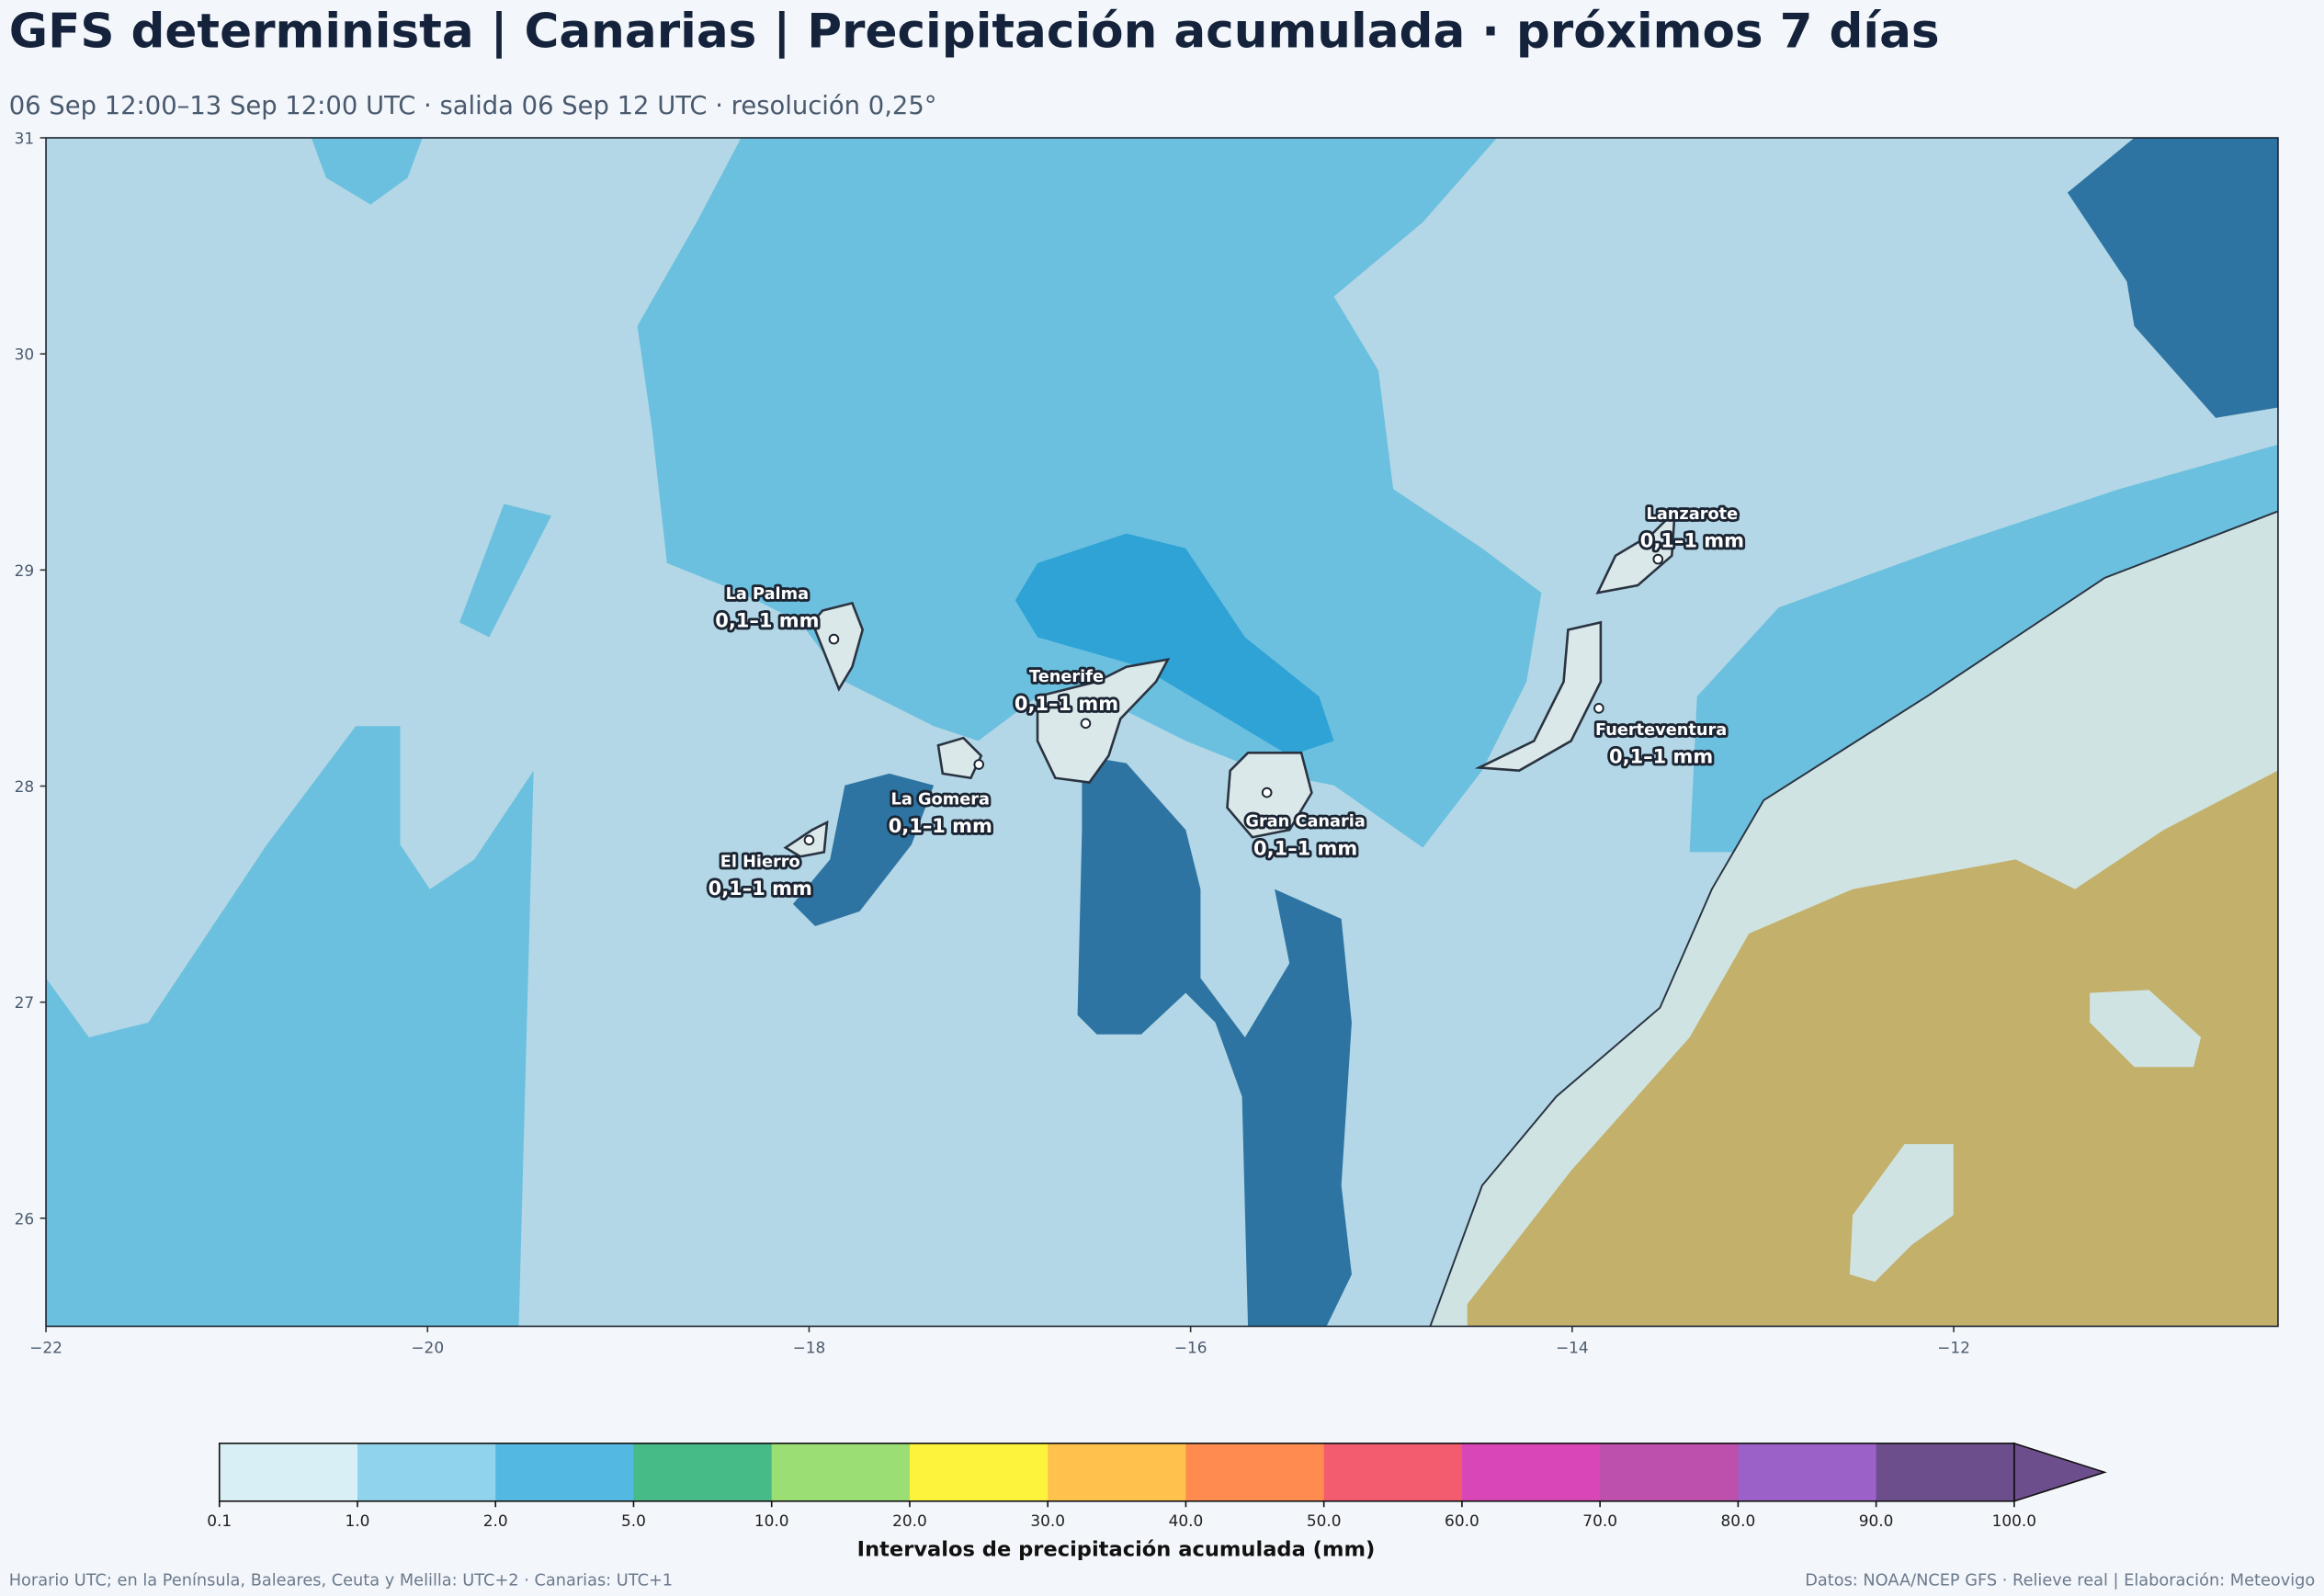 The height and width of the screenshot is (1596, 2324). What do you see at coordinates (25, 1002) in the screenshot?
I see `y-tick-label: 27` at bounding box center [25, 1002].